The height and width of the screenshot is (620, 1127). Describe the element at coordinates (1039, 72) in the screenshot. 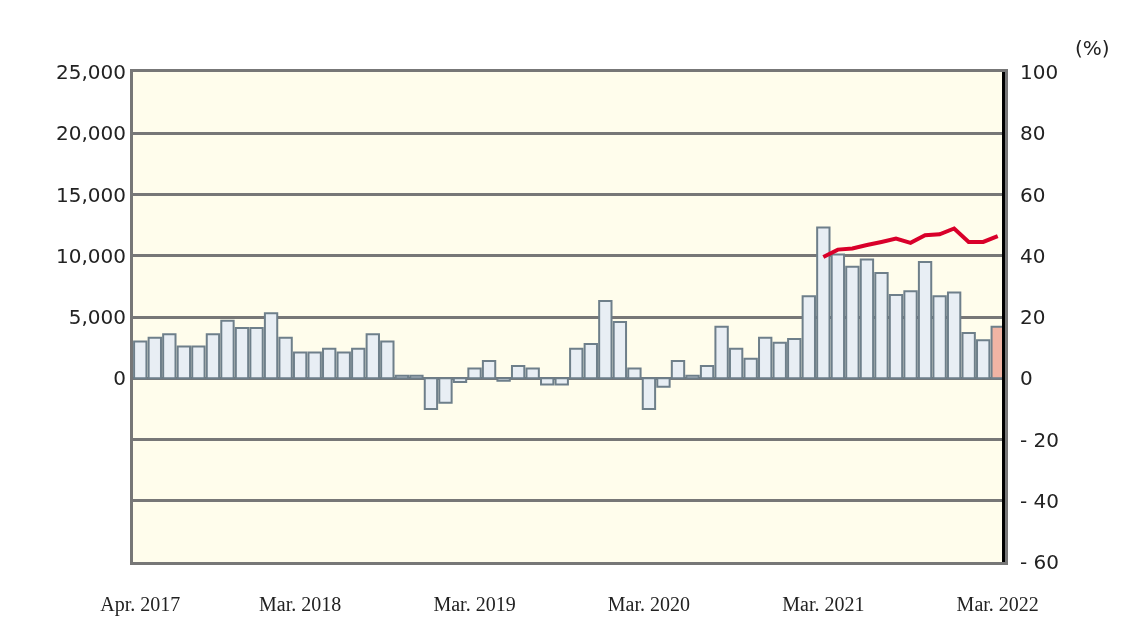

I see `y2-tick-label: 100` at that location.